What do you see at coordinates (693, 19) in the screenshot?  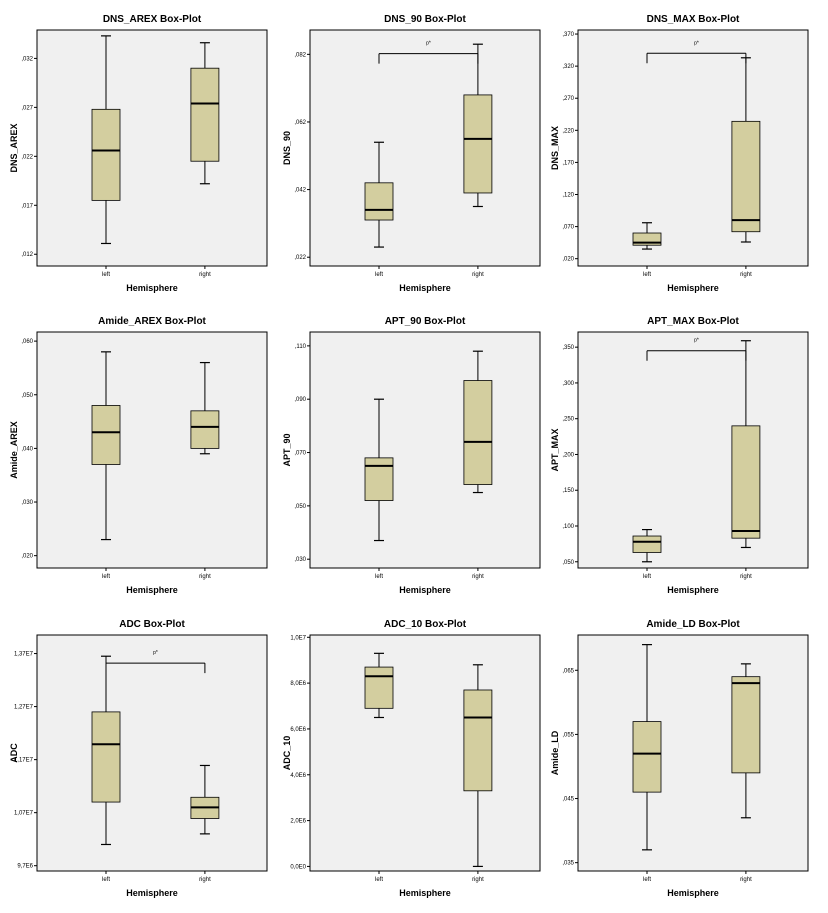 I see `chart-title: DNS_MAX Box-Plot` at bounding box center [693, 19].